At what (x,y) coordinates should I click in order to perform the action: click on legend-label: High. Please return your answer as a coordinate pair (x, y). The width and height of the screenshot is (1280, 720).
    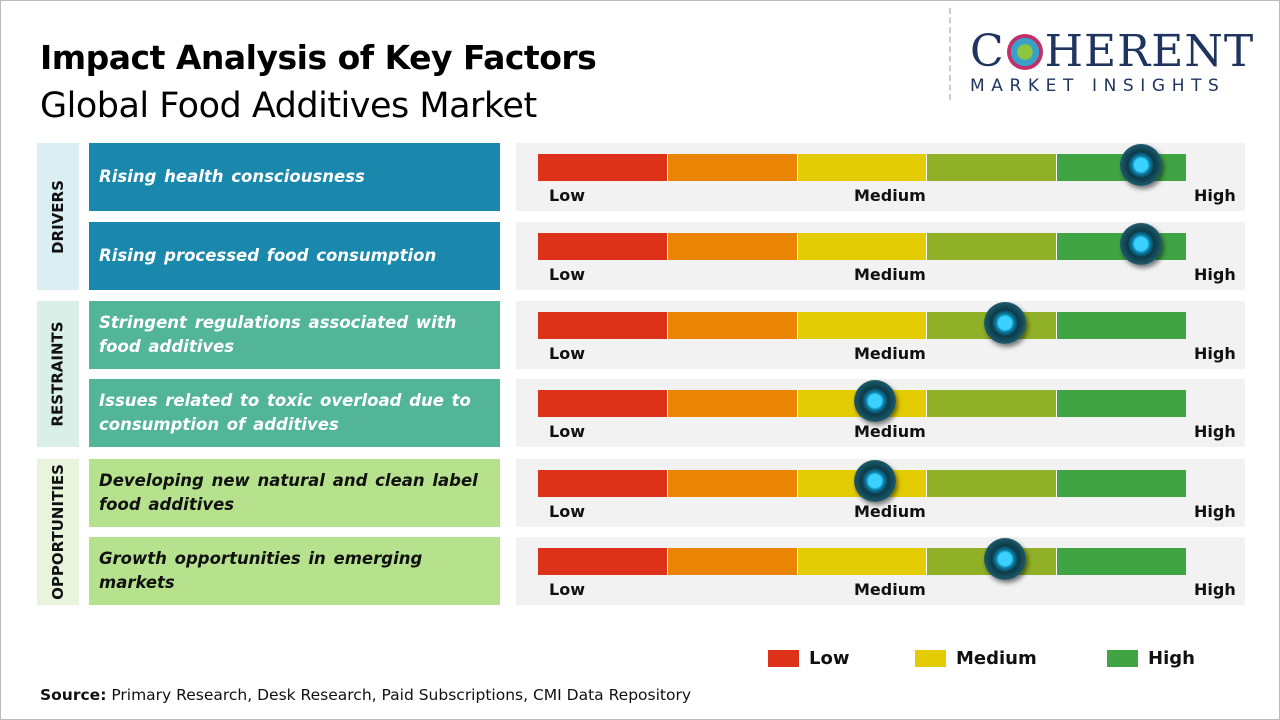
    Looking at the image, I should click on (1171, 658).